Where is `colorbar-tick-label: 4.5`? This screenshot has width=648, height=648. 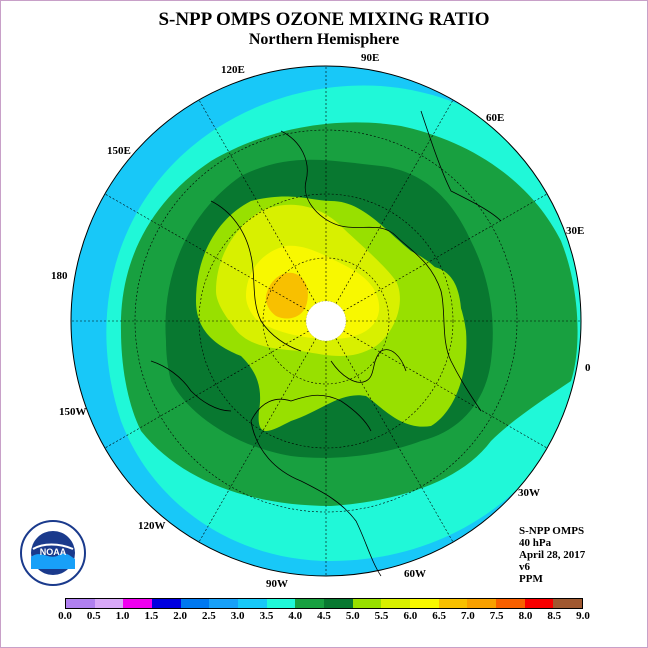
colorbar-tick-label: 4.5 is located at coordinates (324, 616).